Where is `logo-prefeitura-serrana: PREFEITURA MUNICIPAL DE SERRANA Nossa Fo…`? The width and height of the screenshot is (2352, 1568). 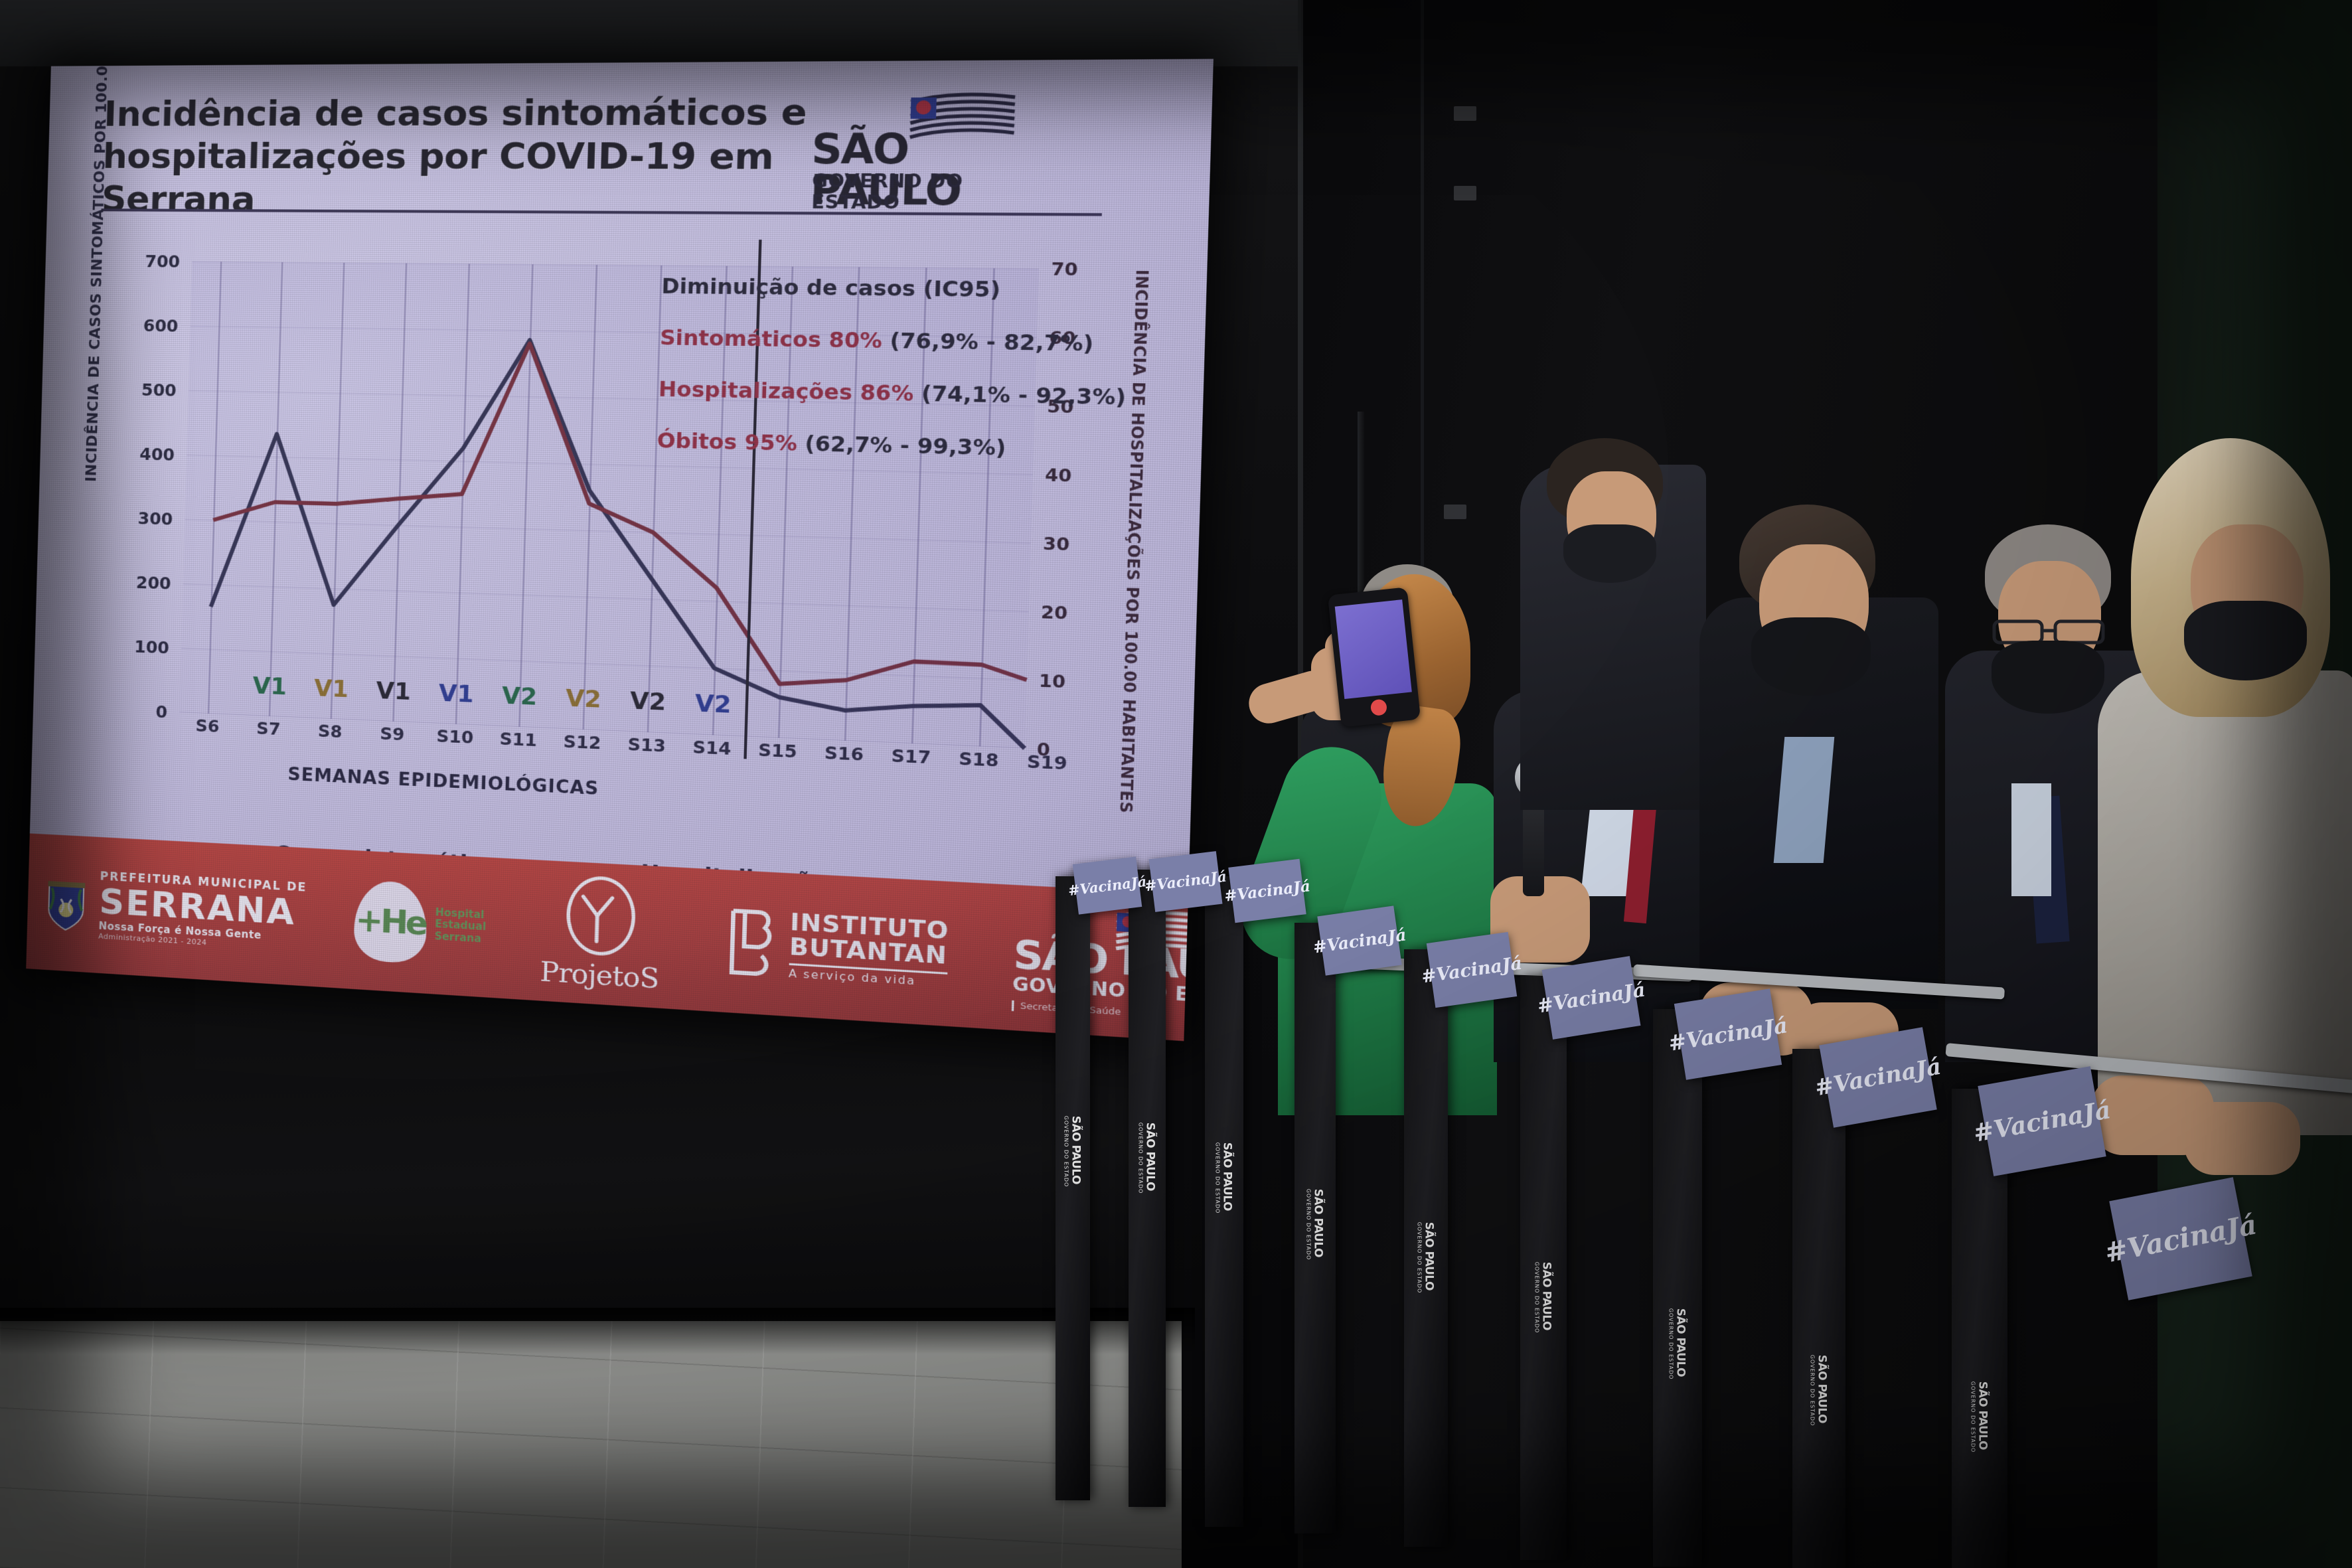 logo-prefeitura-serrana: PREFEITURA MUNICIPAL DE SERRANA Nossa Fo… is located at coordinates (175, 910).